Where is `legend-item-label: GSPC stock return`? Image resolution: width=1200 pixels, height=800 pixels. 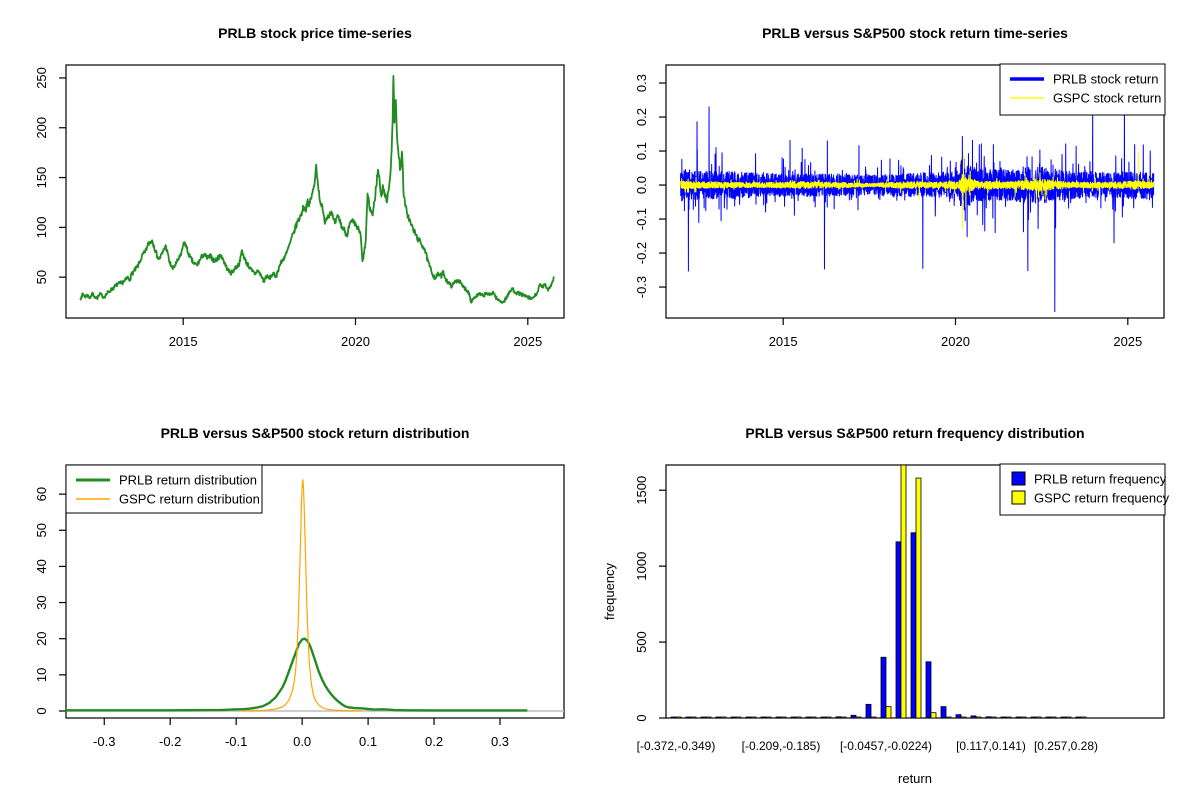
legend-item-label: GSPC stock return is located at coordinates (1107, 98).